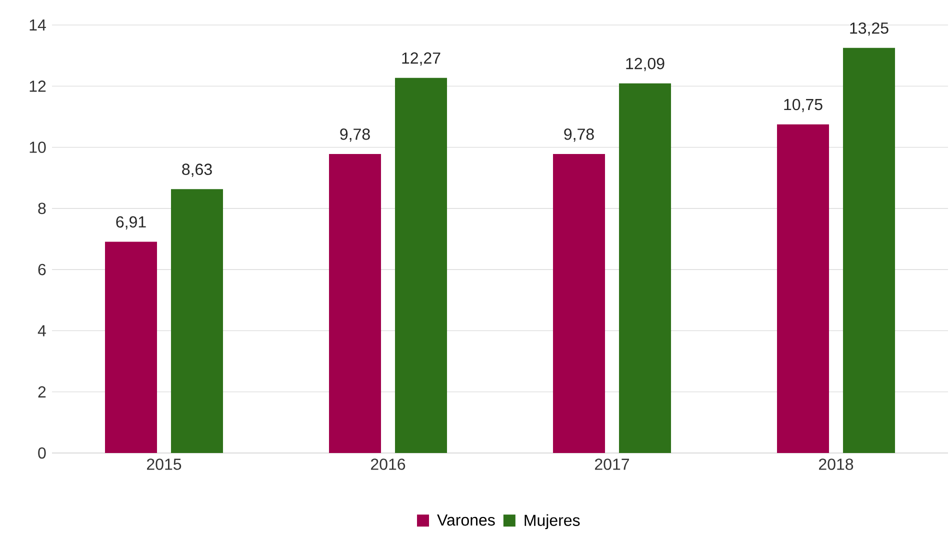 The width and height of the screenshot is (952, 542). I want to click on data-label: 12,27, so click(421, 59).